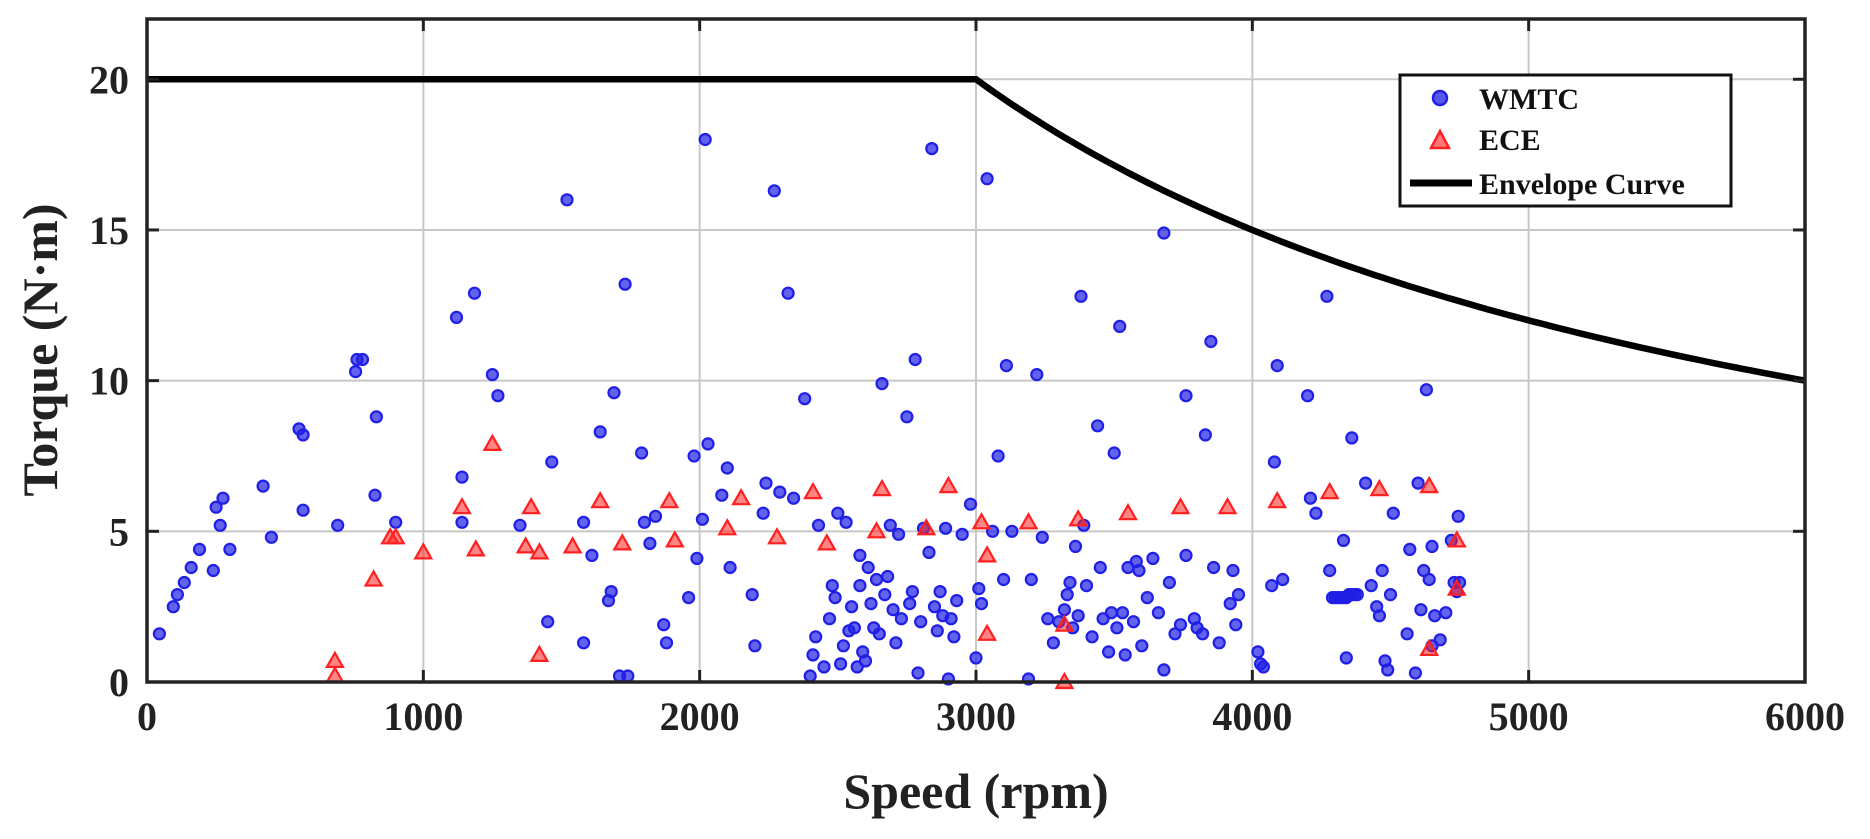 Image resolution: width=1870 pixels, height=839 pixels. Describe the element at coordinates (119, 531) in the screenshot. I see `y-tick-label: 5` at that location.